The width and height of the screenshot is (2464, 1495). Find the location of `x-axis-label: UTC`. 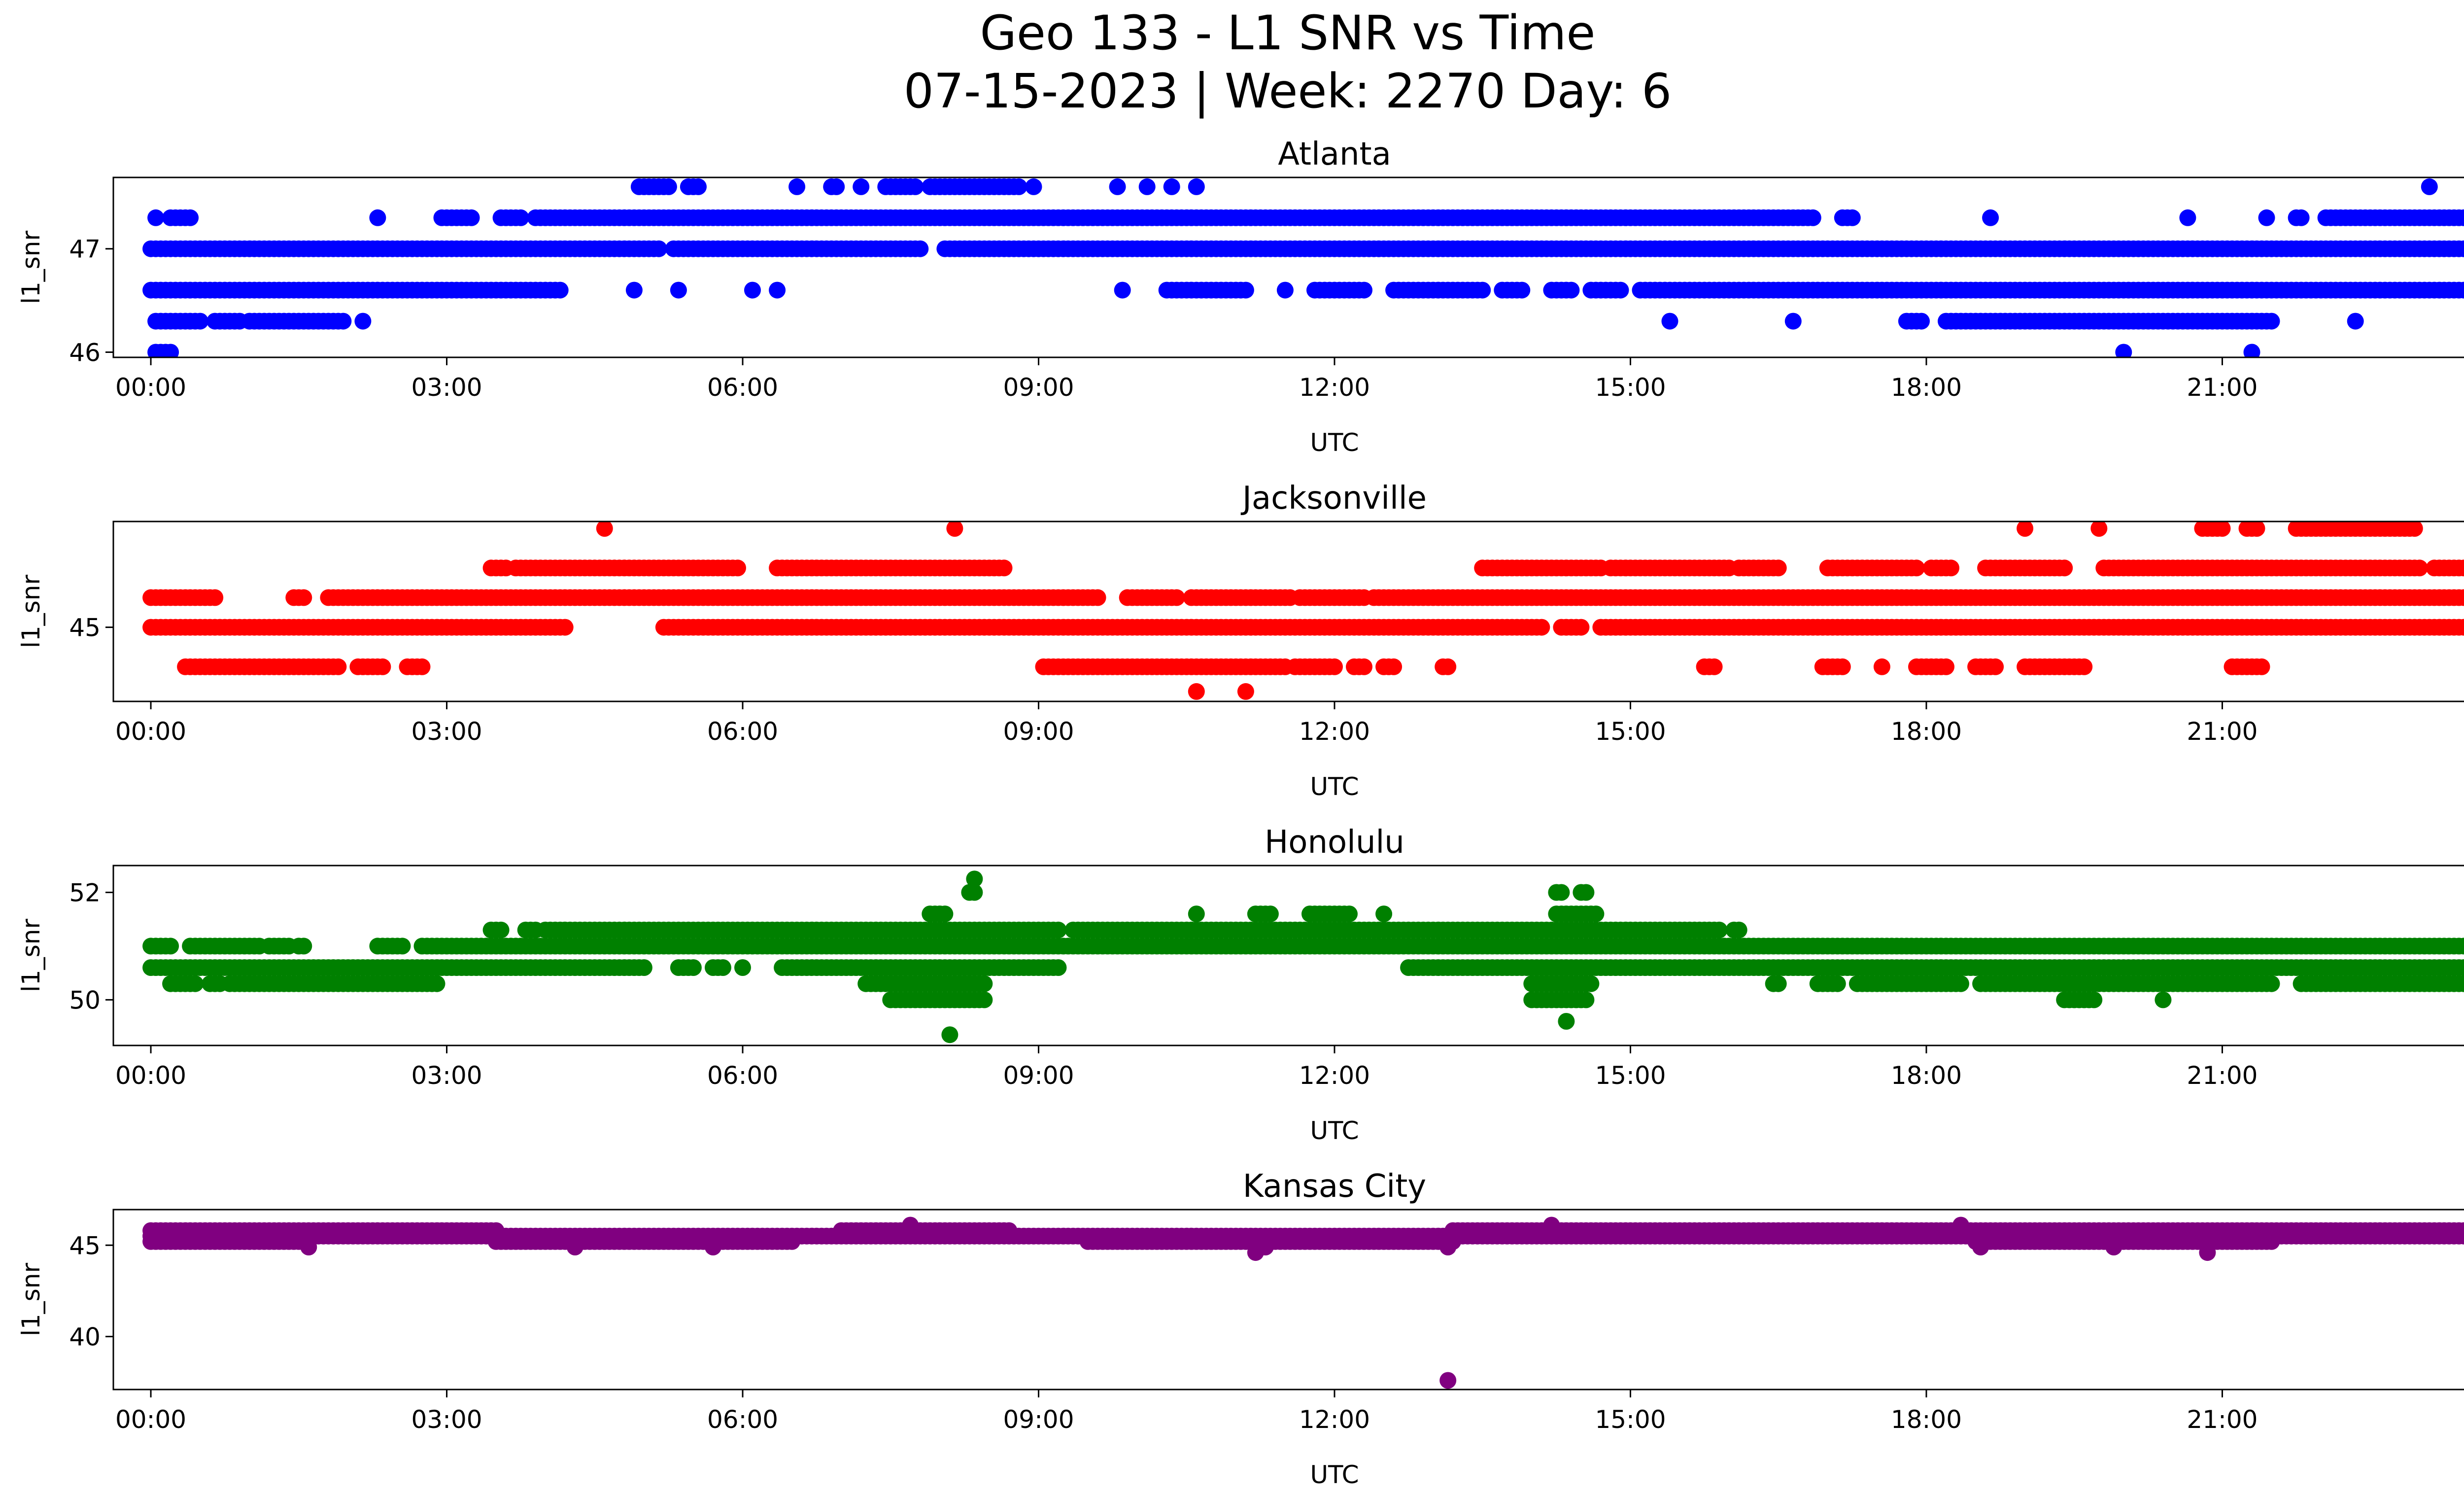

x-axis-label: UTC is located at coordinates (1334, 786).